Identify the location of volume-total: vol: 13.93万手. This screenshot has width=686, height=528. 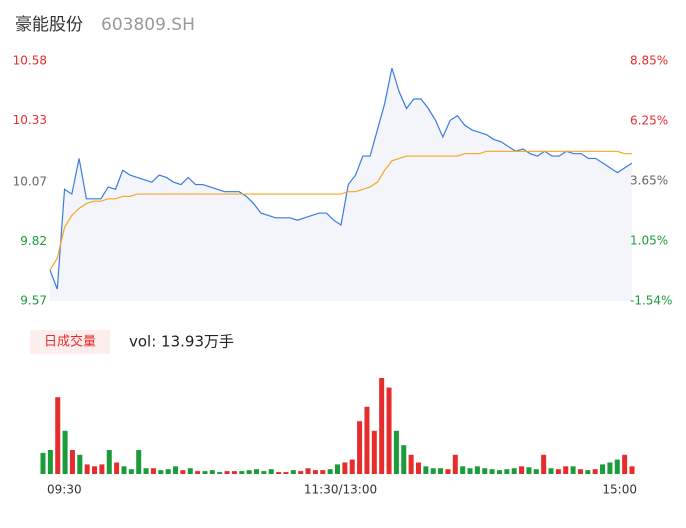
(181, 342).